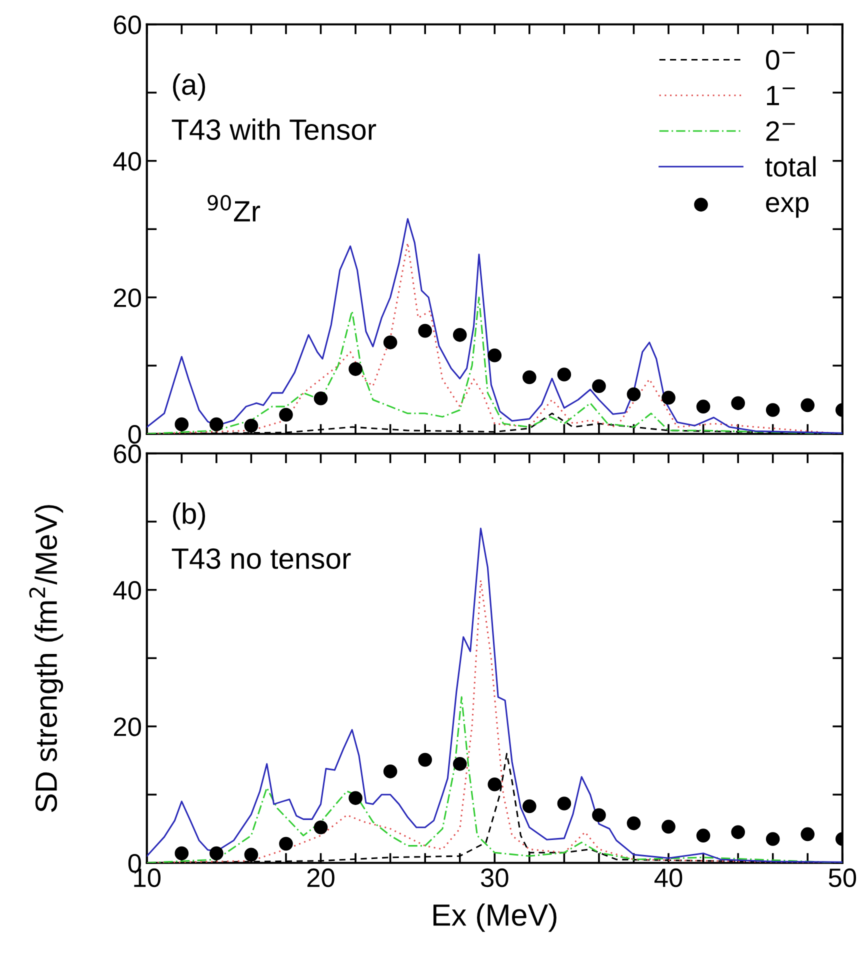 The image size is (864, 975). Describe the element at coordinates (189, 516) in the screenshot. I see `annotation: (b)` at that location.